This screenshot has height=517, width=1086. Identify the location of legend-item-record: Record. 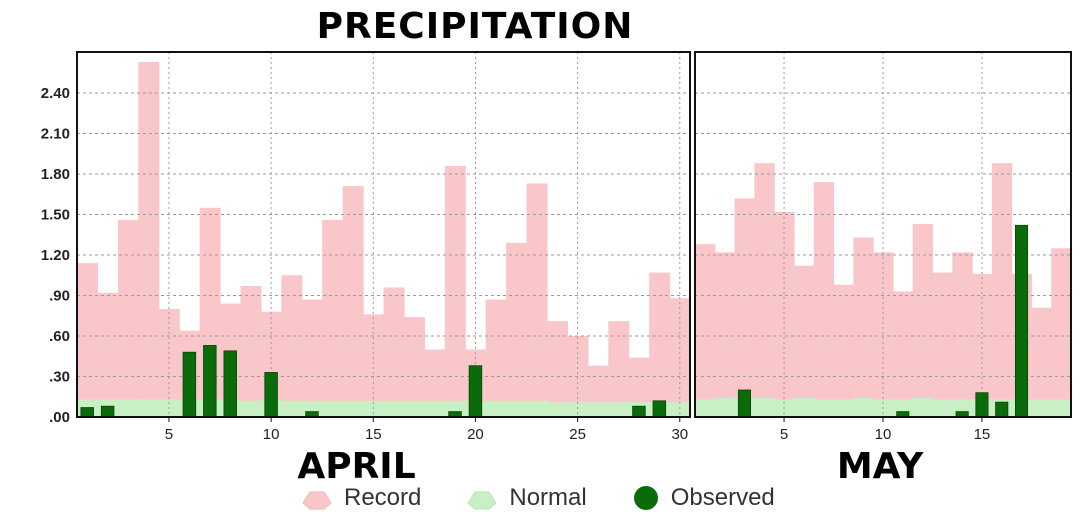
(360, 498).